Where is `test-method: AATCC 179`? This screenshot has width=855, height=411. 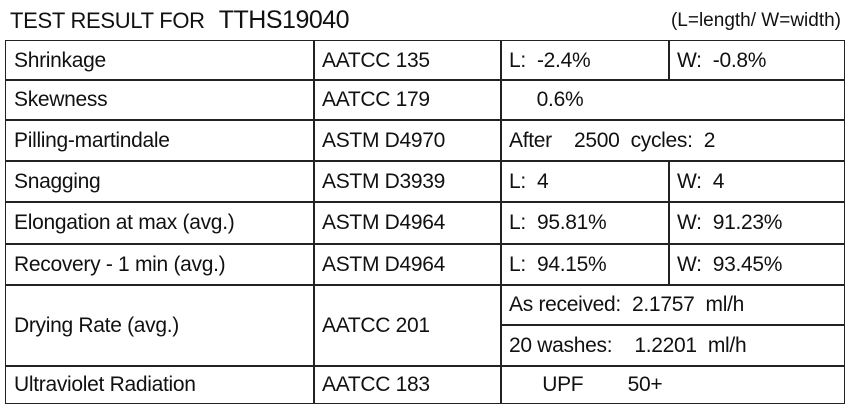
test-method: AATCC 179 is located at coordinates (407, 100).